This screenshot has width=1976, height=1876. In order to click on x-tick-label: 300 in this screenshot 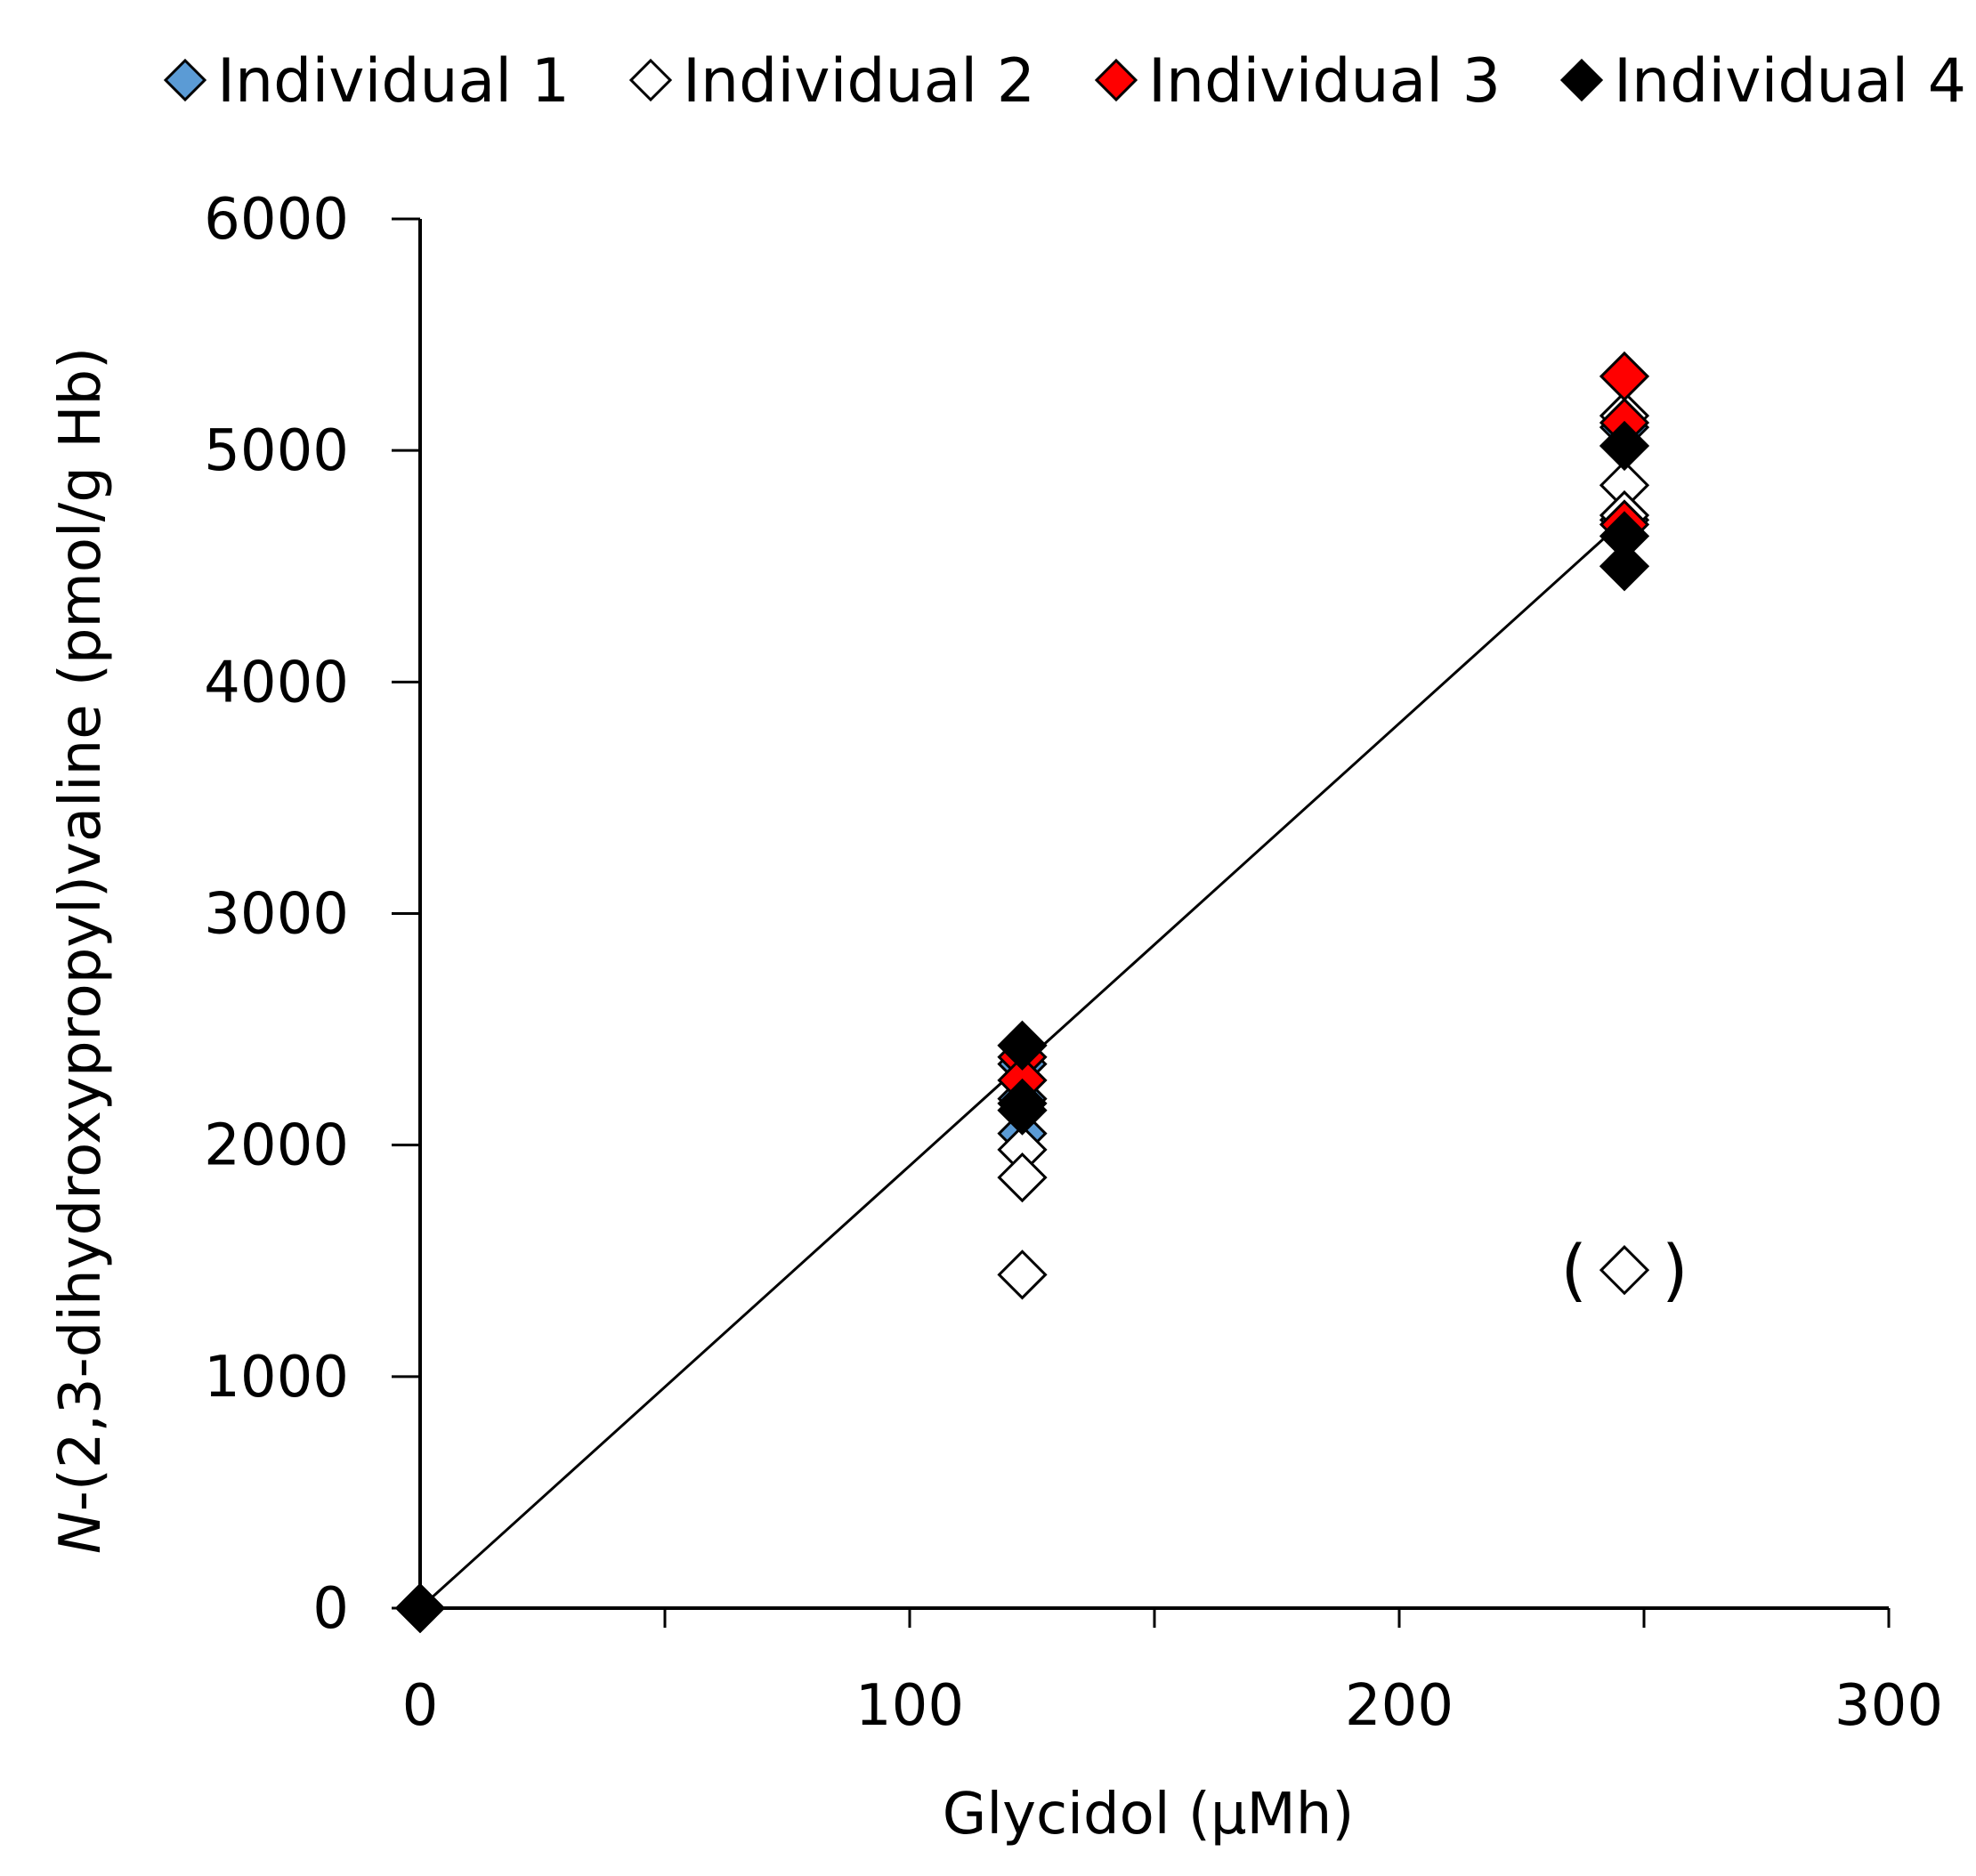, I will do `click(1889, 1706)`.